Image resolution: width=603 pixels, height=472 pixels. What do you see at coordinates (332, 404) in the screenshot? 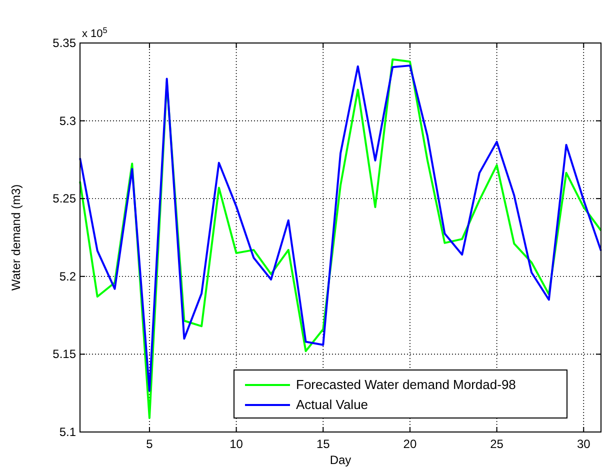
I see `legend-label: Actual Value` at bounding box center [332, 404].